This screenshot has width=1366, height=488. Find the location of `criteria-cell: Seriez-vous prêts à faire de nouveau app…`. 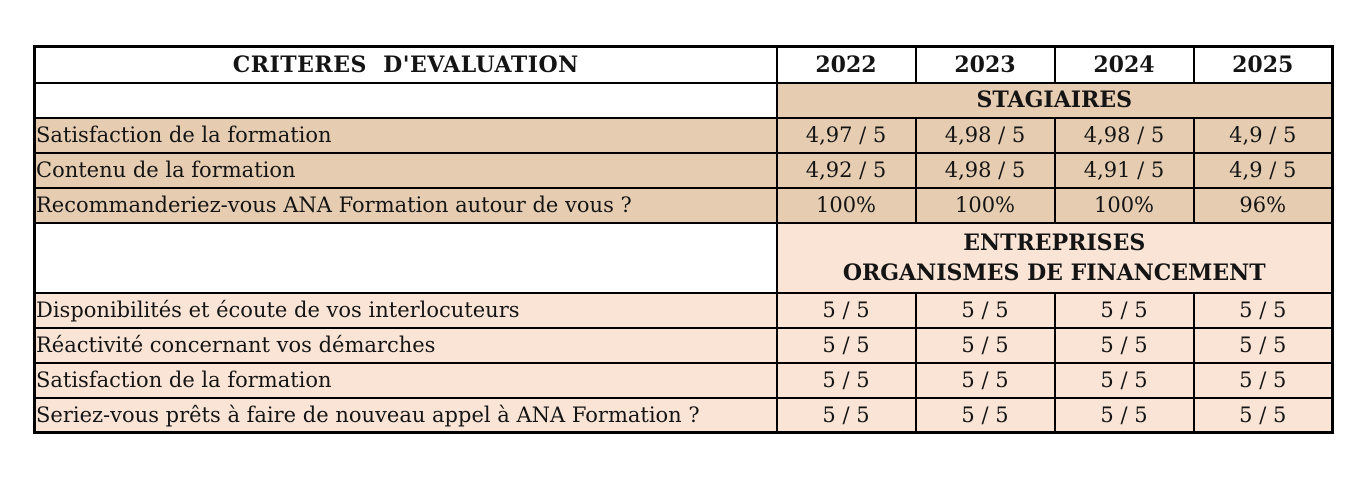

criteria-cell: Seriez-vous prêts à faire de nouveau app… is located at coordinates (405, 415).